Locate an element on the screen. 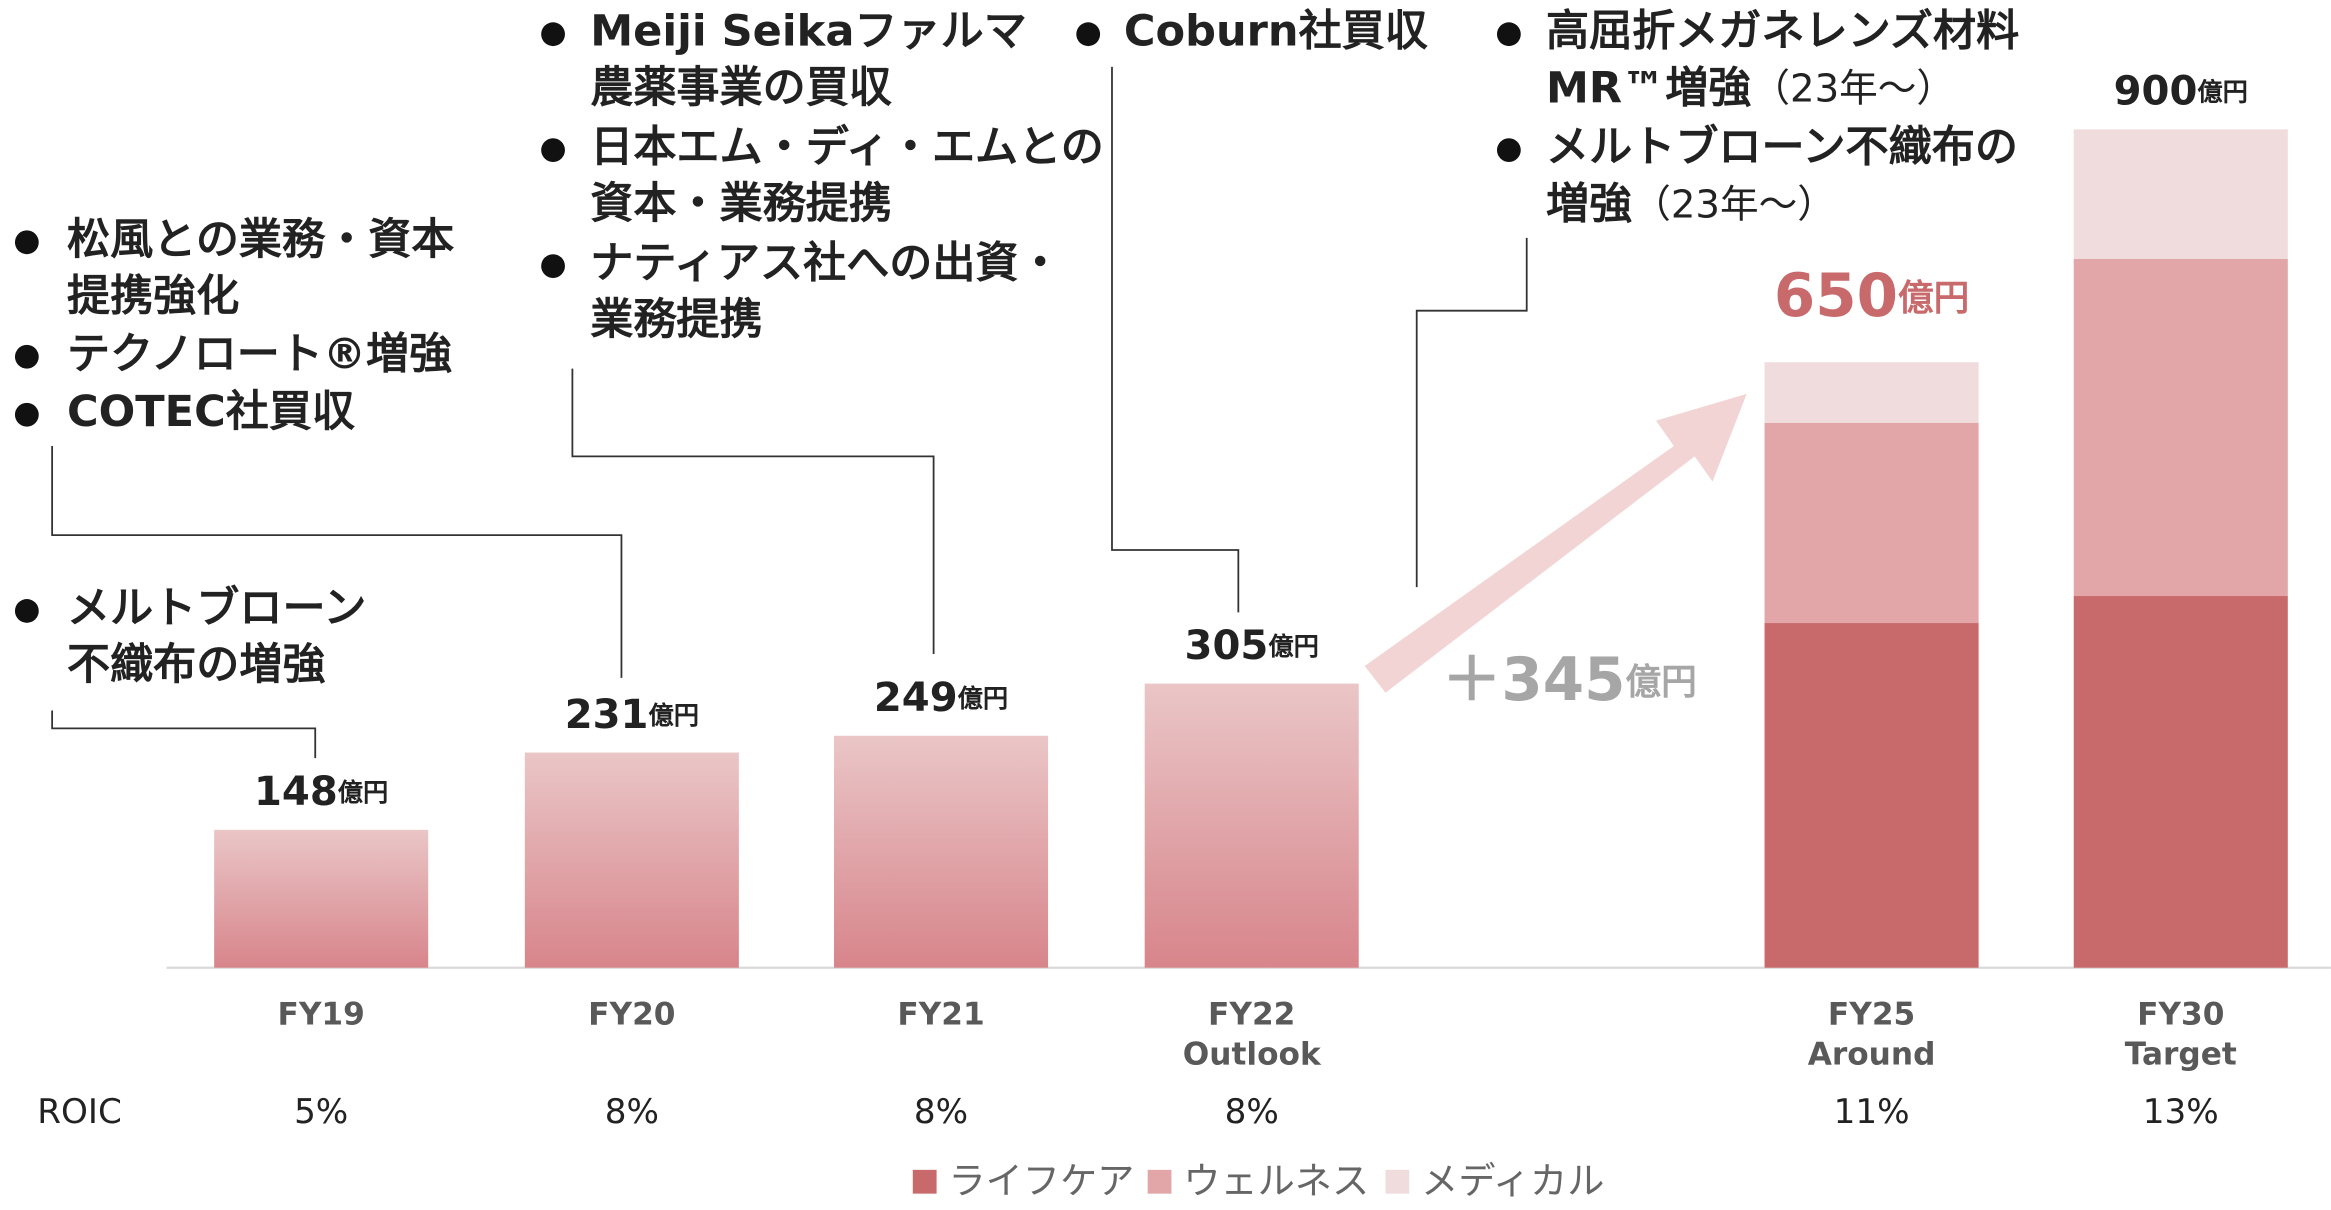  roic-value: 5% is located at coordinates (321, 1112).